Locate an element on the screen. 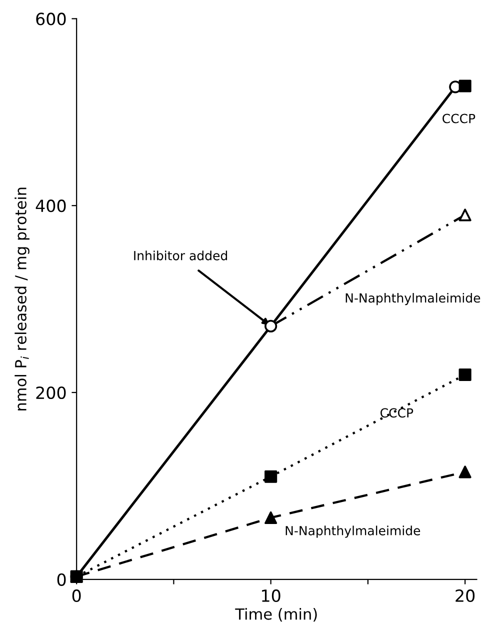  x-tick-label: 10 is located at coordinates (271, 595).